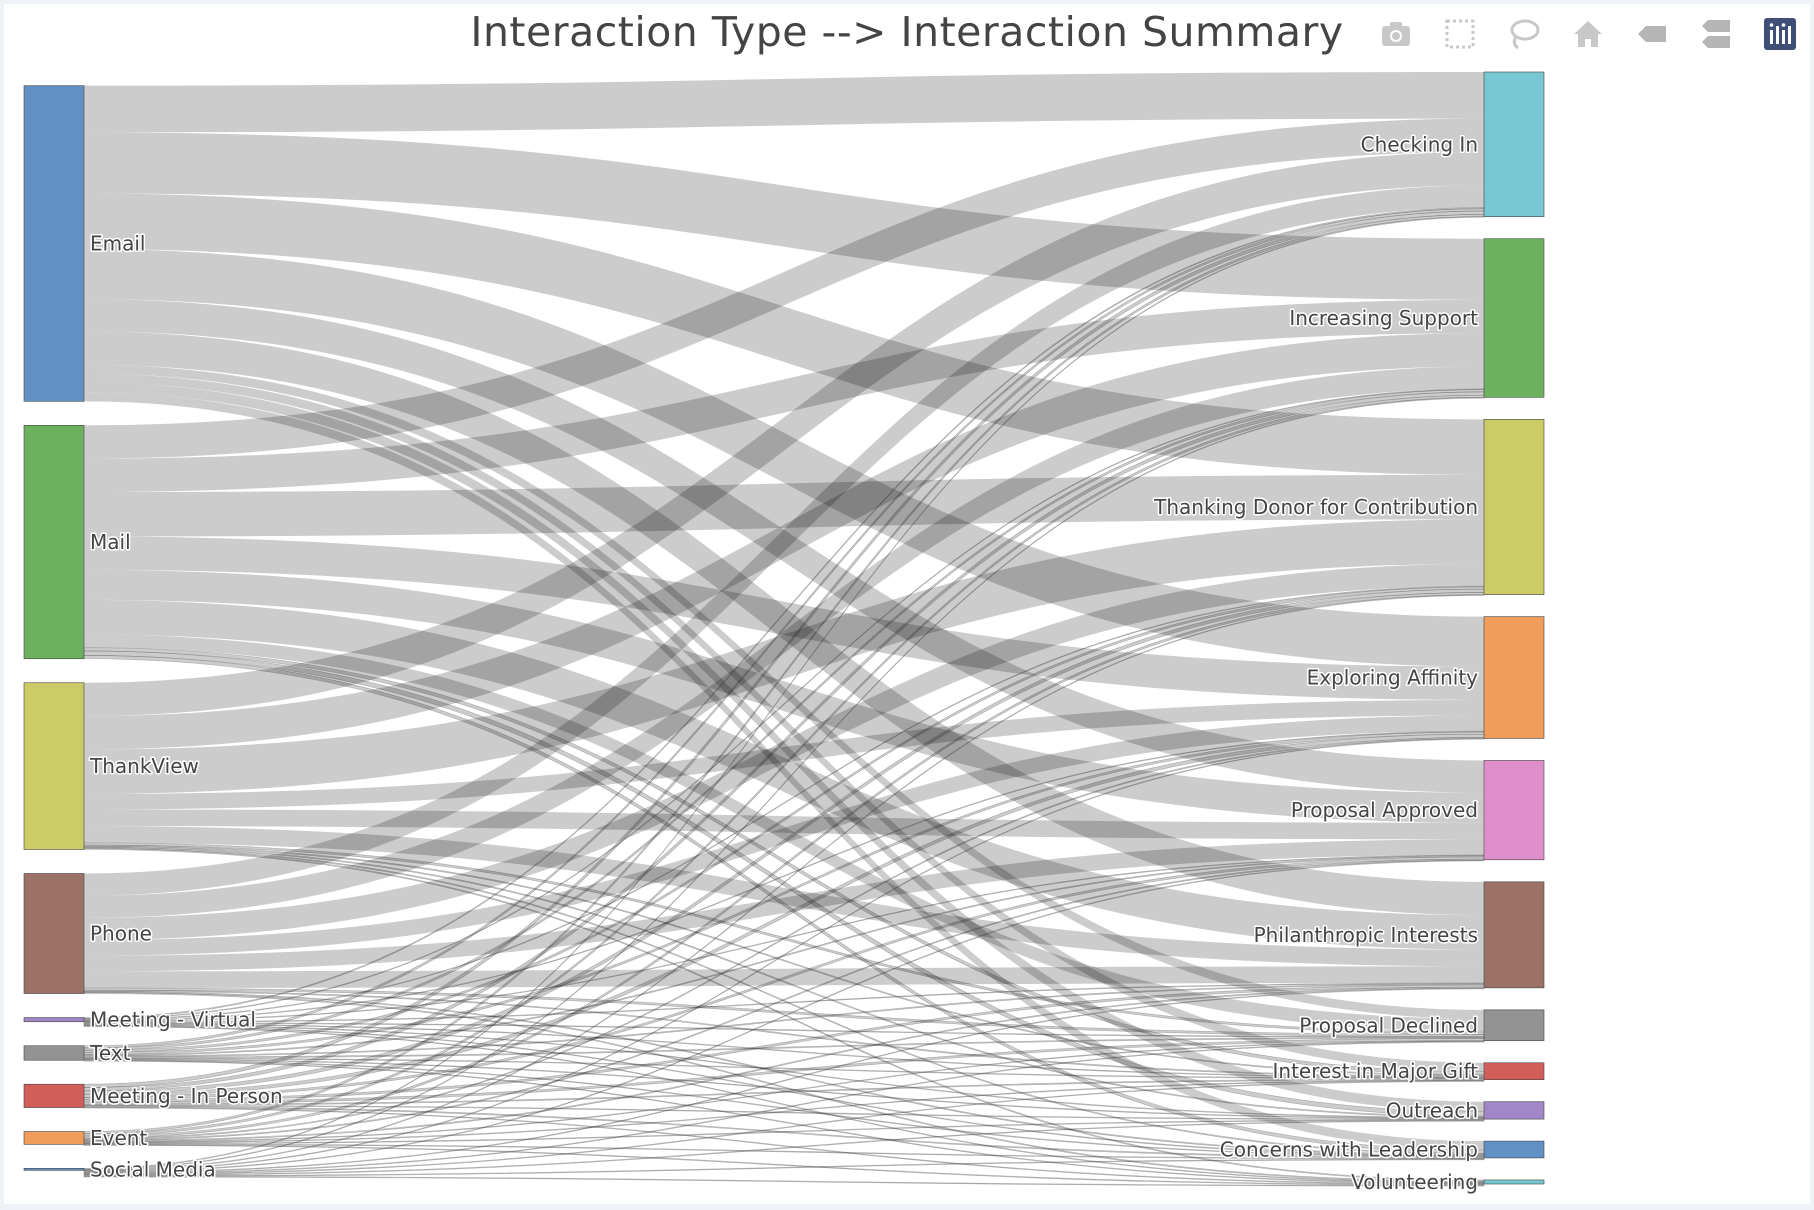 This screenshot has width=1814, height=1210. I want to click on source-label: Mail, so click(110, 542).